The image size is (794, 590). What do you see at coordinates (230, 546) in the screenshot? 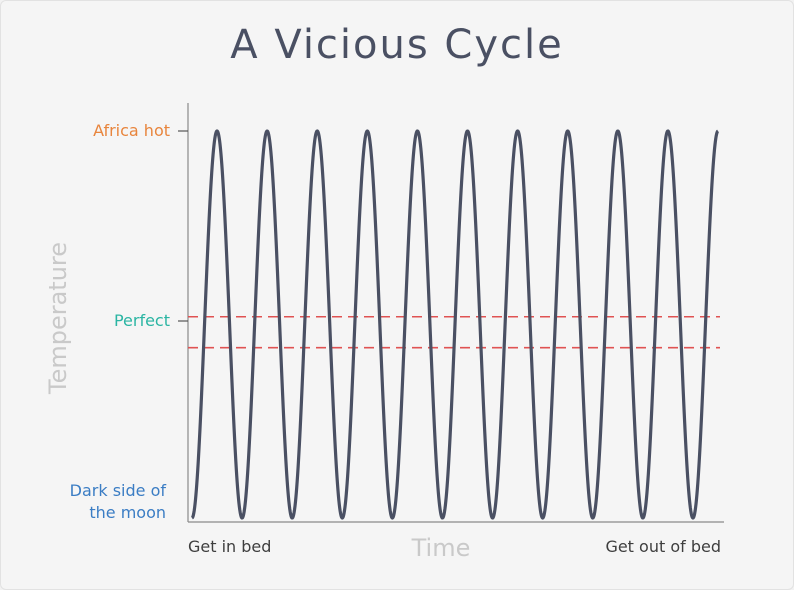
I see `x-tick-label-start: Get in bed` at bounding box center [230, 546].